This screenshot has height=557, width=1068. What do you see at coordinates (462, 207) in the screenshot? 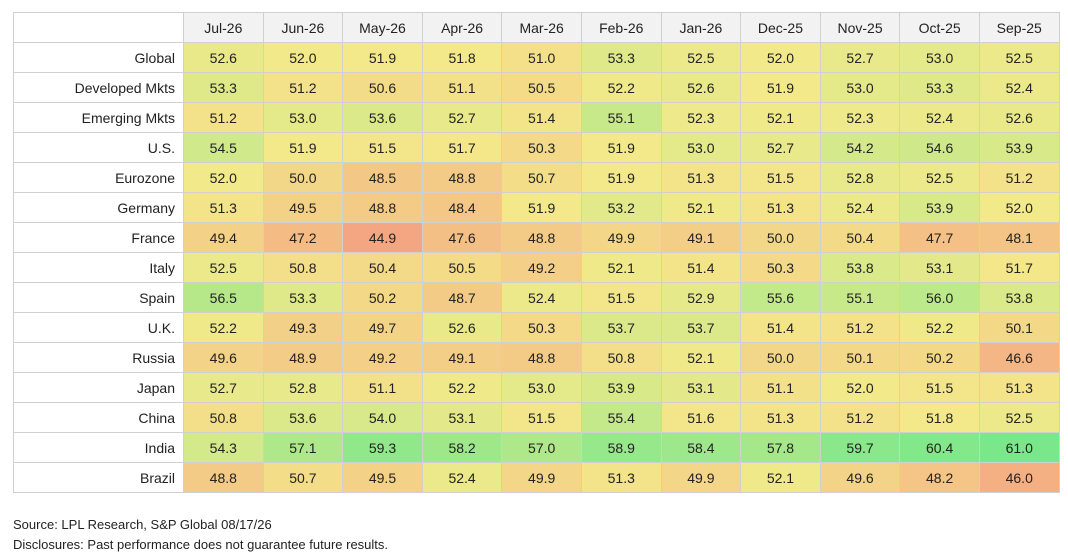
I see `heatmap-cell: 48.4` at bounding box center [462, 207].